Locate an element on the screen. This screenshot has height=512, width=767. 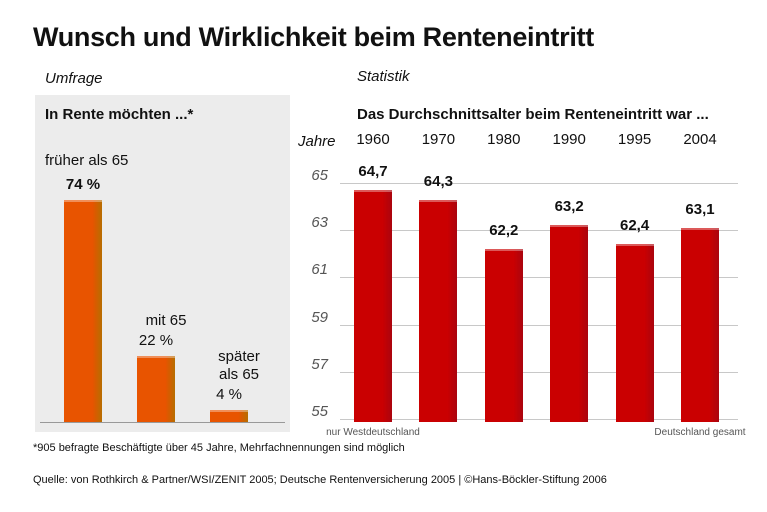
category-label: später als 65 is located at coordinates (239, 365).